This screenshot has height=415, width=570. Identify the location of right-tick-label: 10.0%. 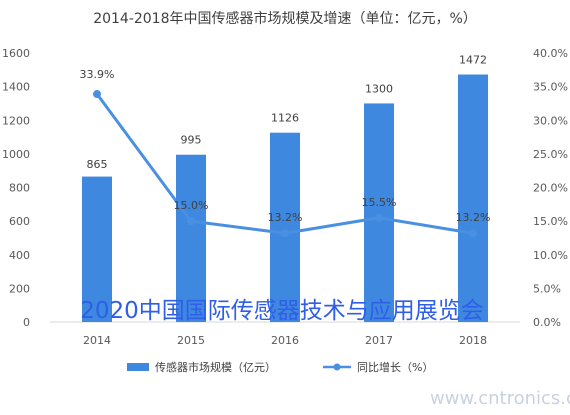
(550, 255).